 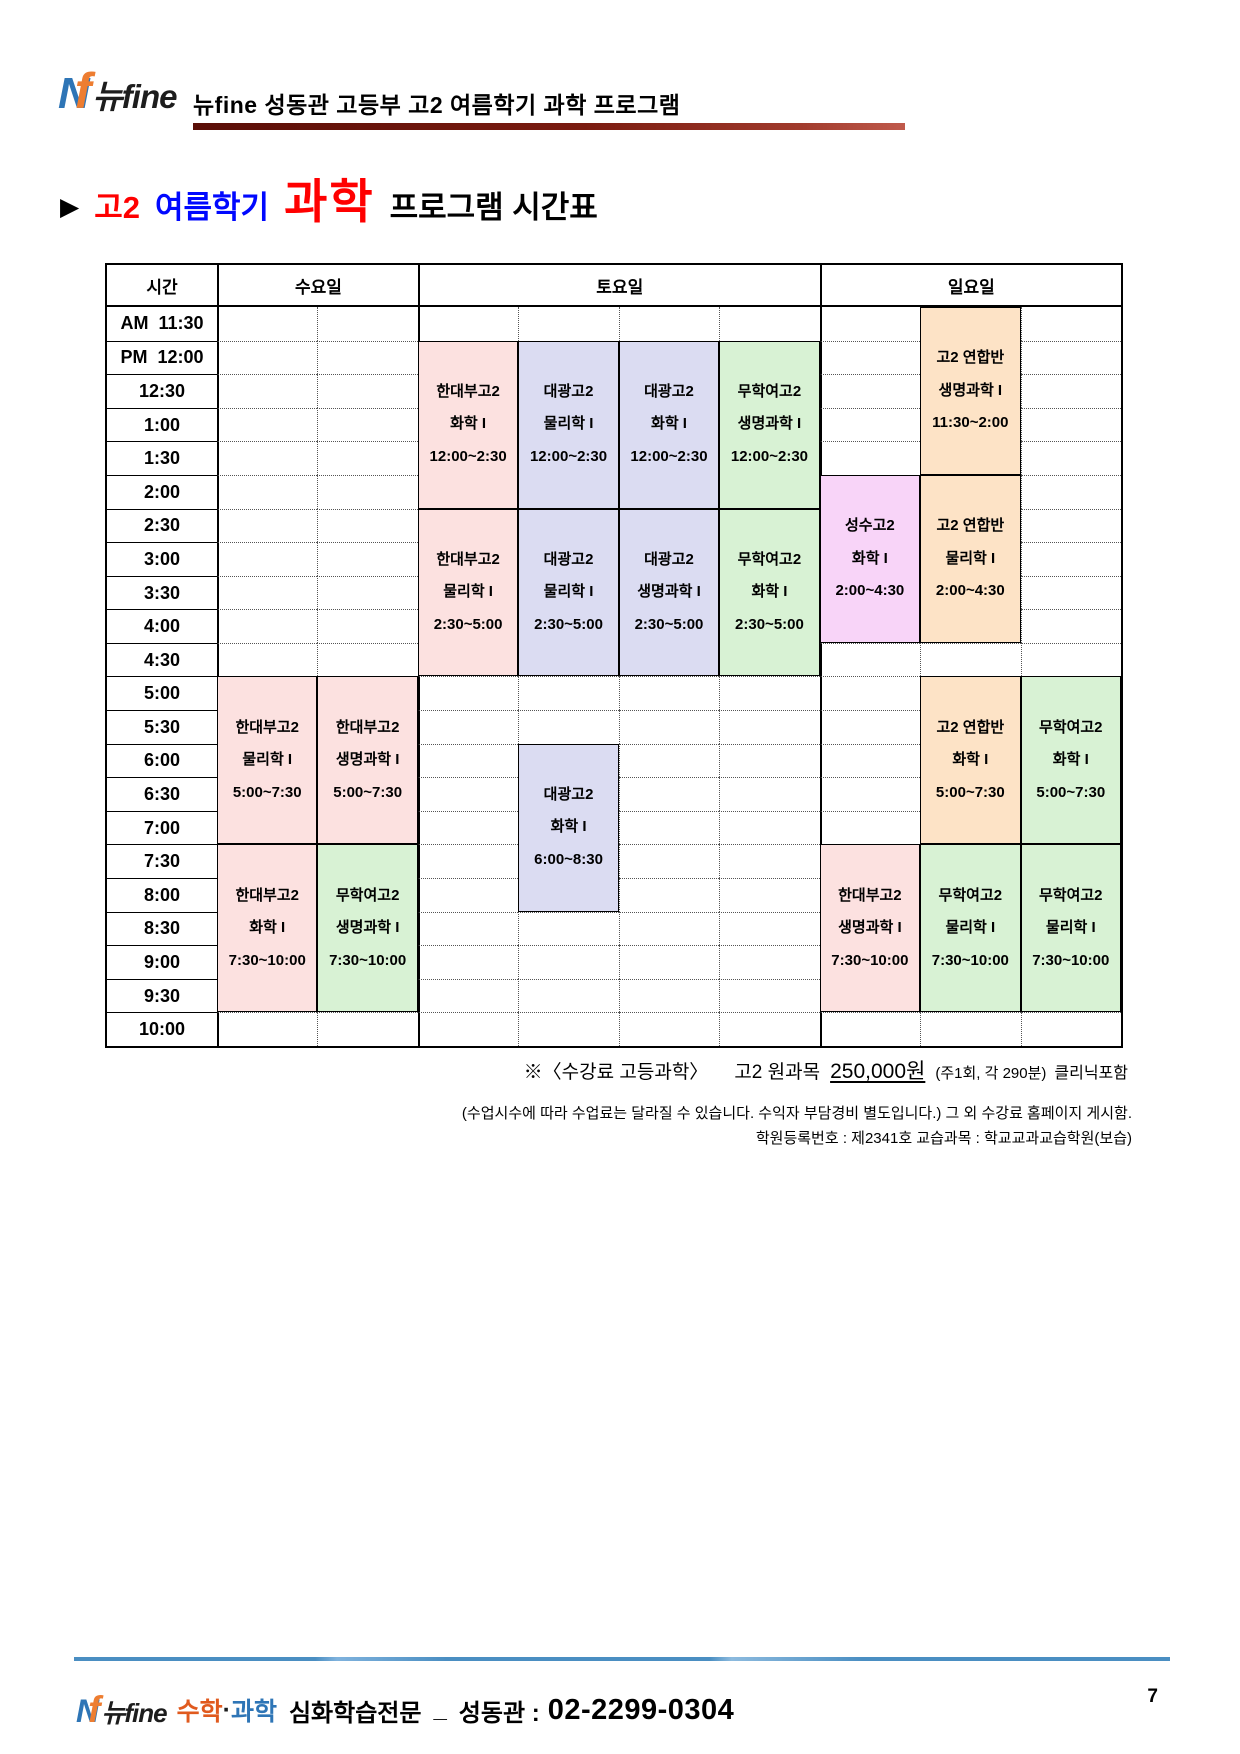 I want to click on class-time: 11:30~2:00, so click(x=970, y=423).